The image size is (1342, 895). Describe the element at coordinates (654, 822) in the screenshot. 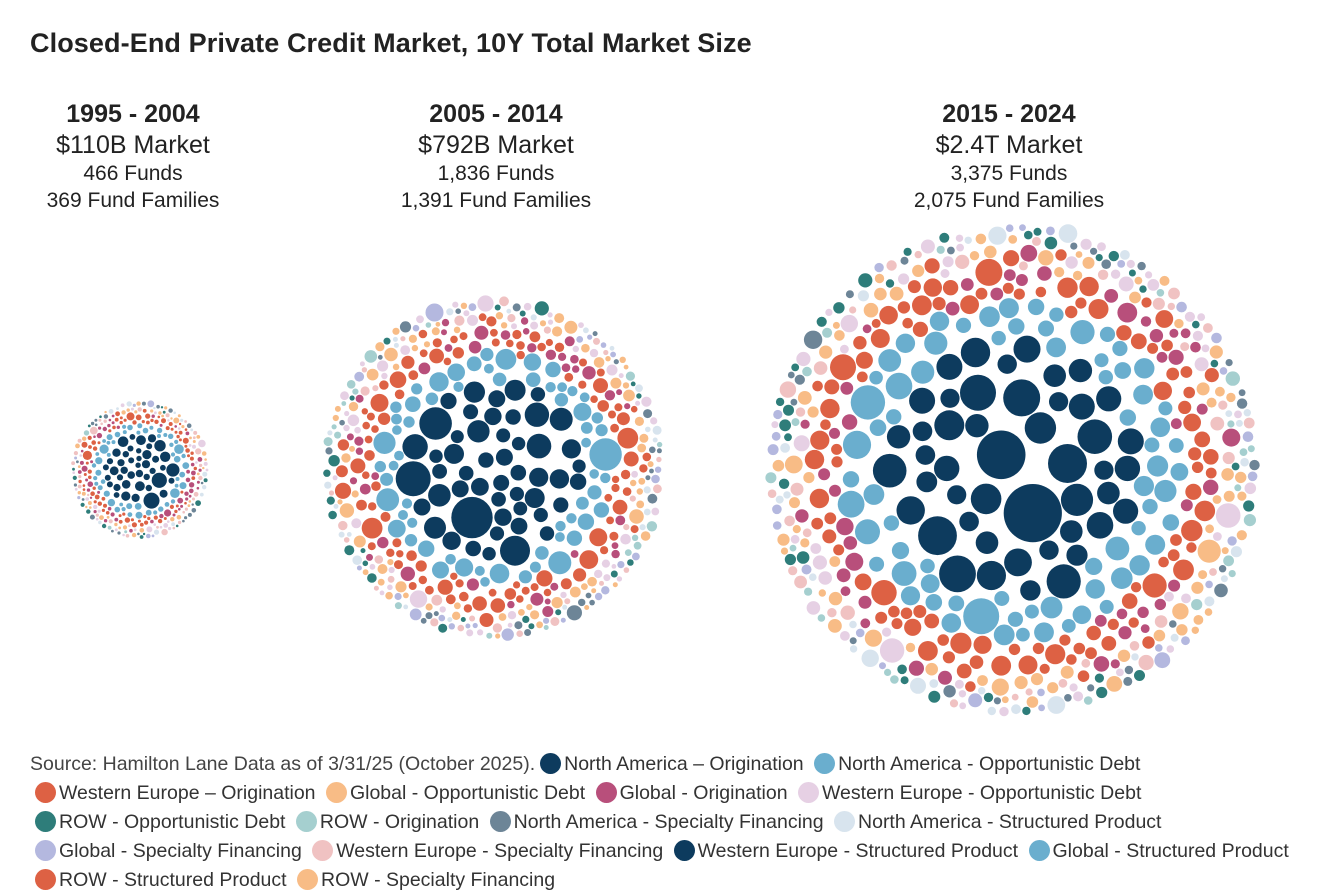

I see `legend-item: North America - Specialty Financing` at that location.